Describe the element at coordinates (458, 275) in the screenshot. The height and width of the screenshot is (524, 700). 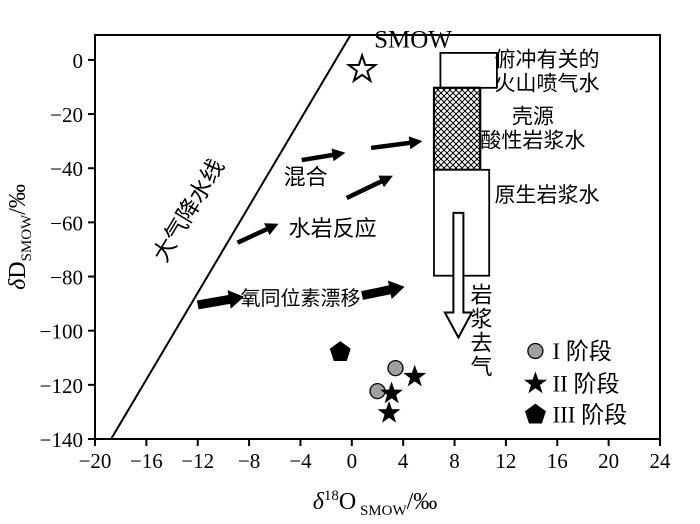
I see `magma-degassing-arrow` at that location.